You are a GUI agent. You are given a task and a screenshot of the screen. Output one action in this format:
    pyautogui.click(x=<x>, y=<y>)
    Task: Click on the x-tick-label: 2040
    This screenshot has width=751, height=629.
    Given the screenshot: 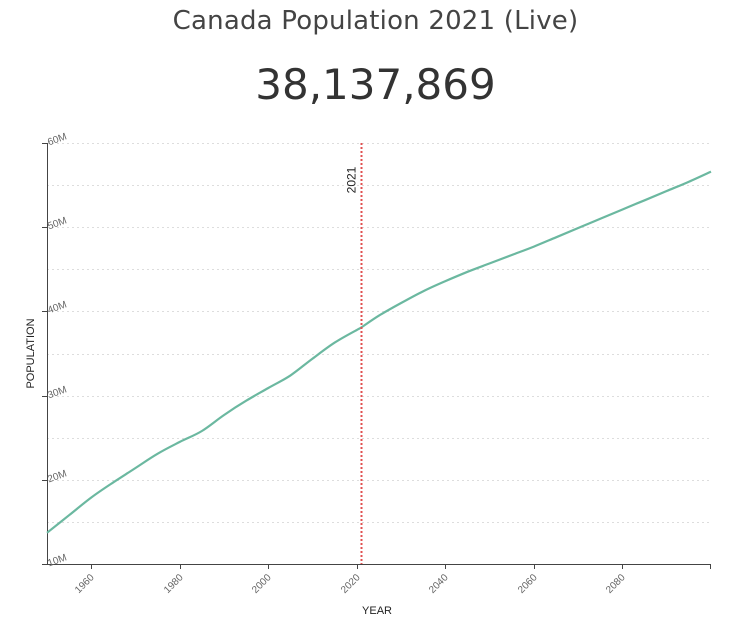 What is the action you would take?
    pyautogui.click(x=439, y=584)
    